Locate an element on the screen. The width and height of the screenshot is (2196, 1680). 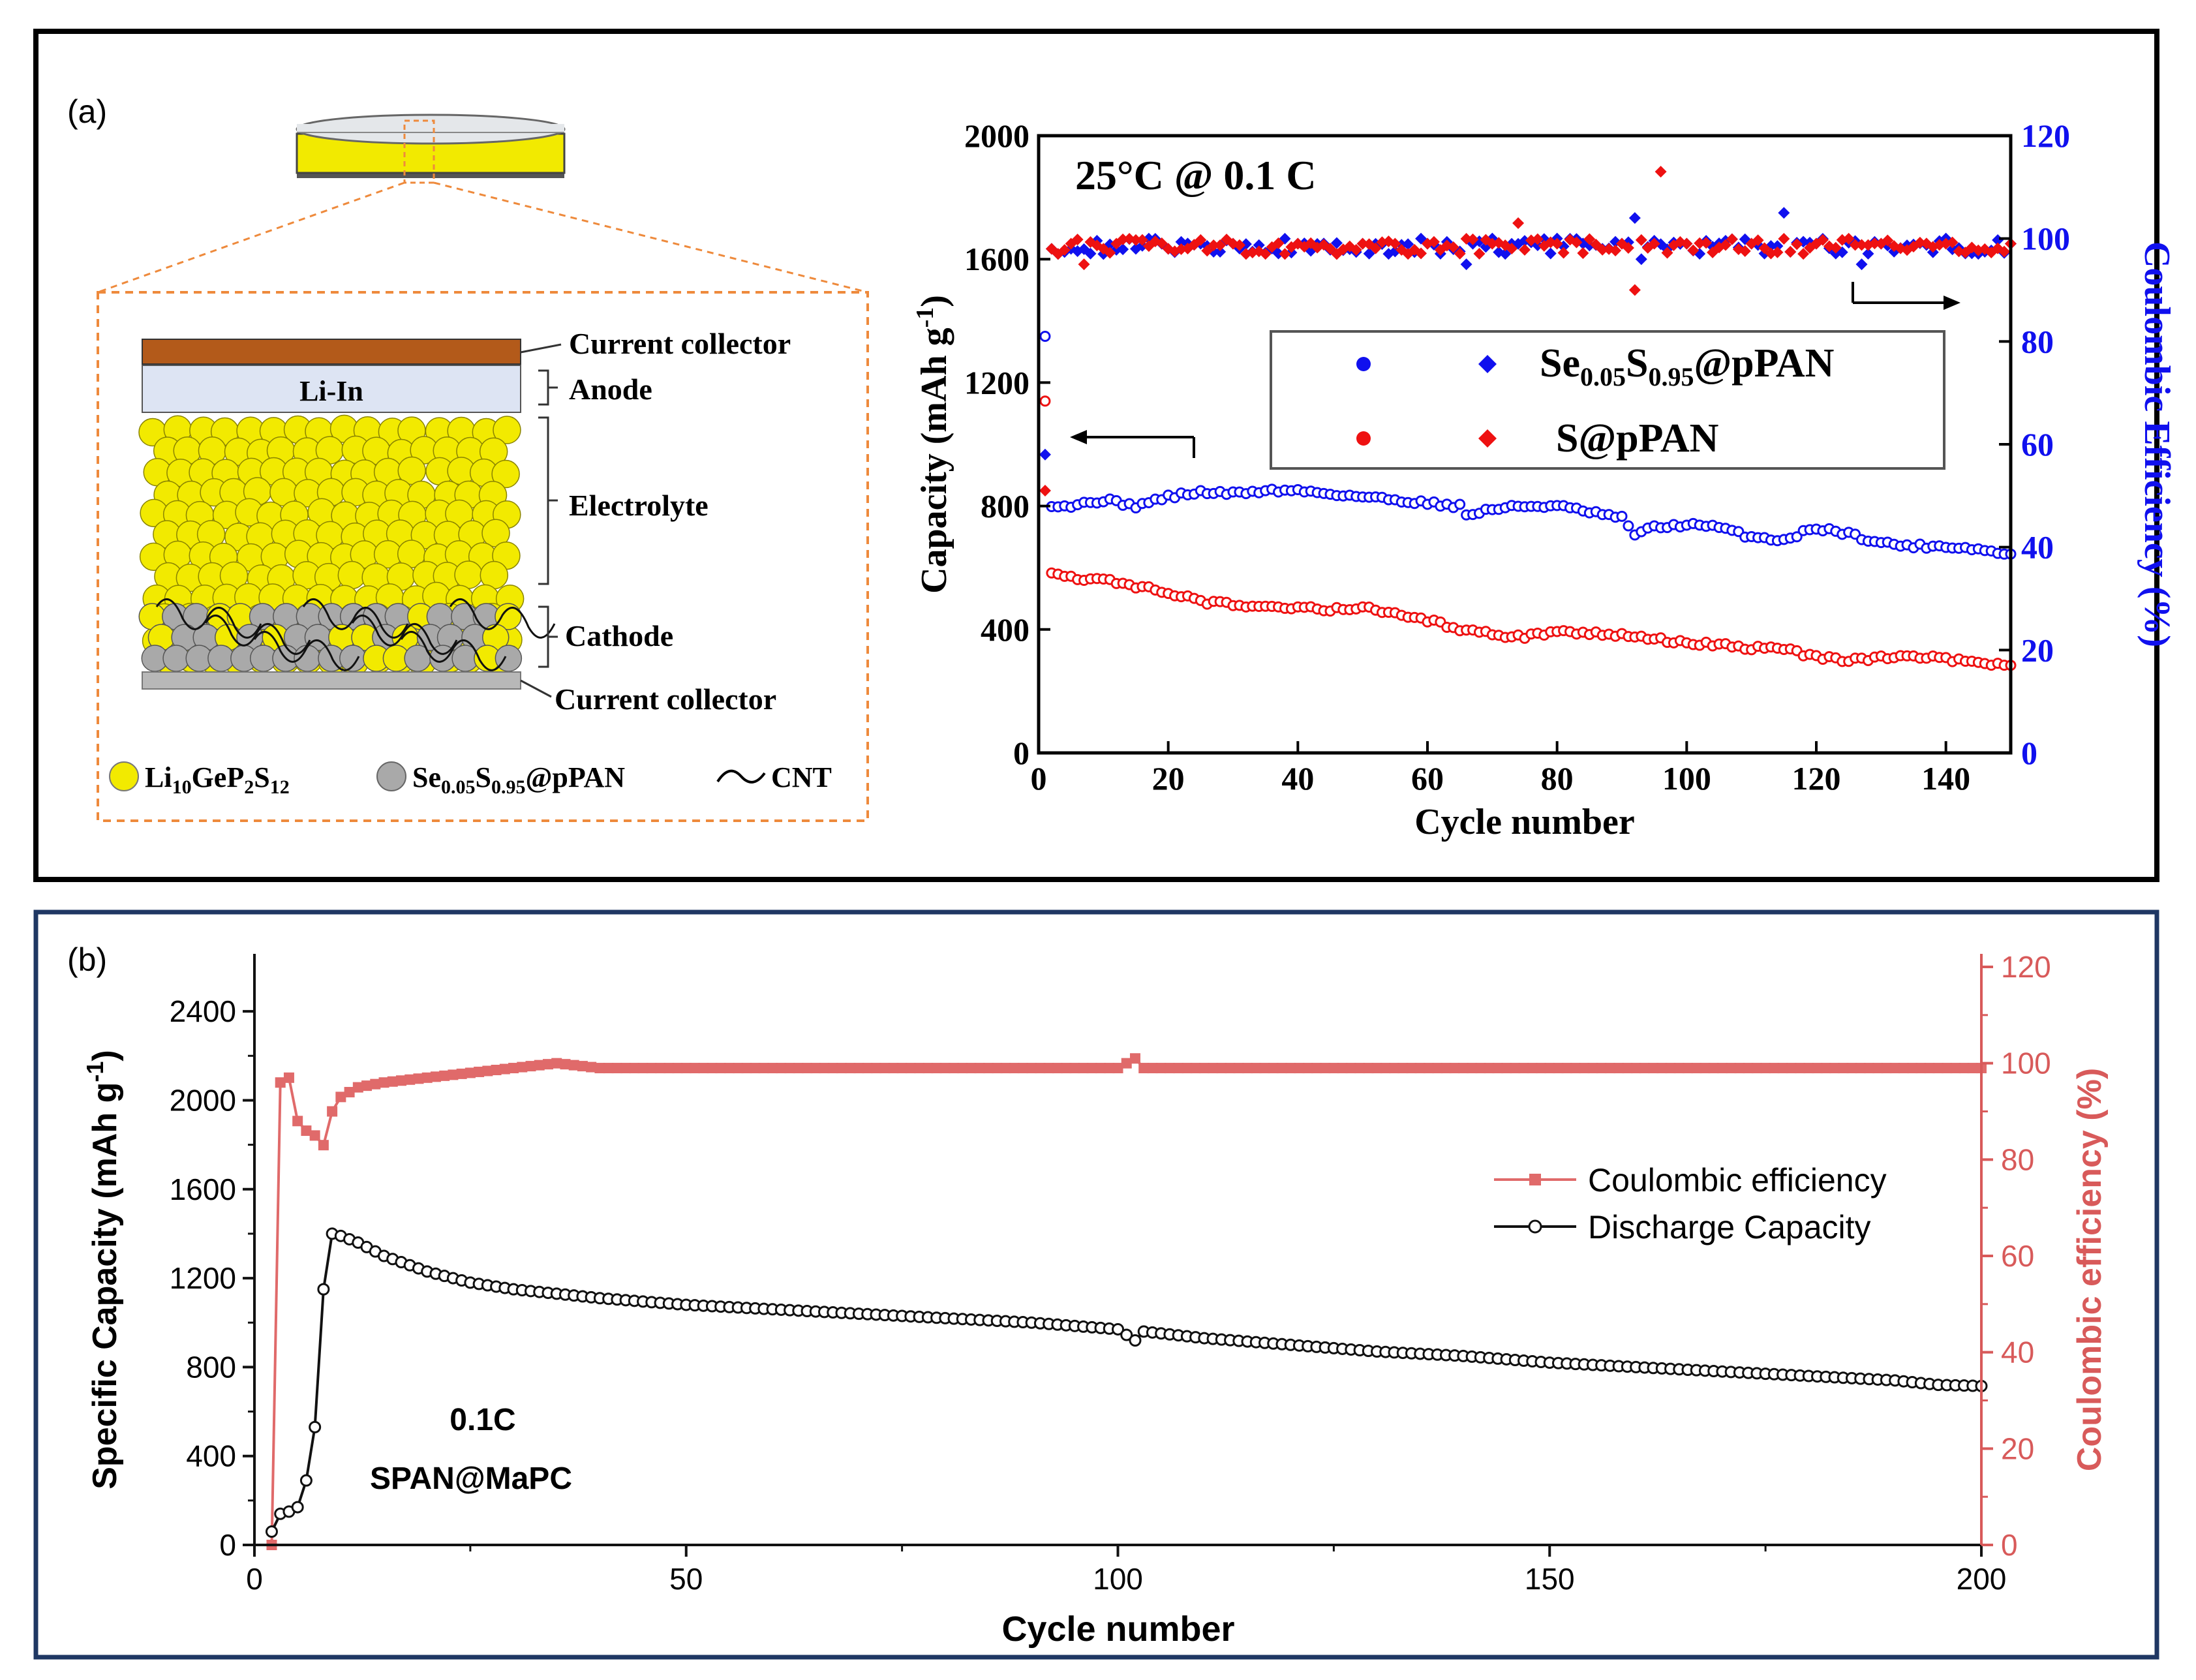
coin-cell-icon is located at coordinates (431, 149).